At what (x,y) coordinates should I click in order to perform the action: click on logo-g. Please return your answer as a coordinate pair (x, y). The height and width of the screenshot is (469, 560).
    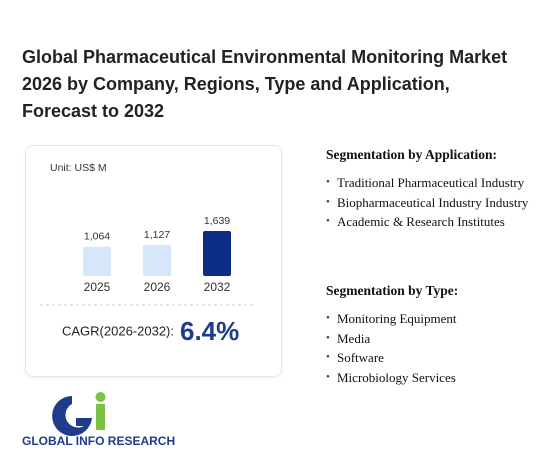
    Looking at the image, I should click on (72, 416).